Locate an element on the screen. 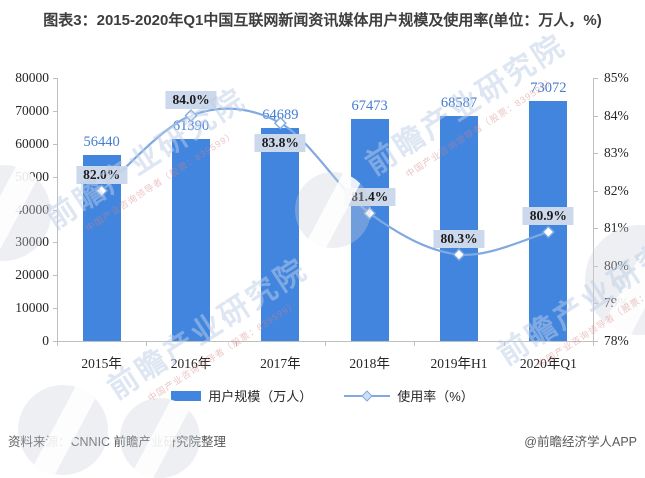 This screenshot has height=478, width=645. x-axis-label: 2017年 is located at coordinates (280, 363).